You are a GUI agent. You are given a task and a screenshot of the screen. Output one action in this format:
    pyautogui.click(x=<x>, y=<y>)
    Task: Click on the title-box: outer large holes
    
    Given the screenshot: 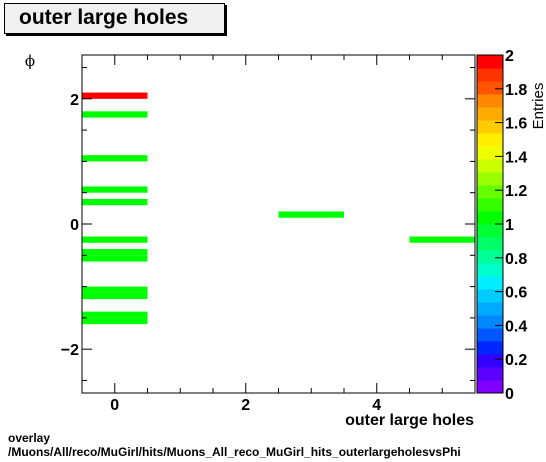 What is the action you would take?
    pyautogui.click(x=114, y=18)
    